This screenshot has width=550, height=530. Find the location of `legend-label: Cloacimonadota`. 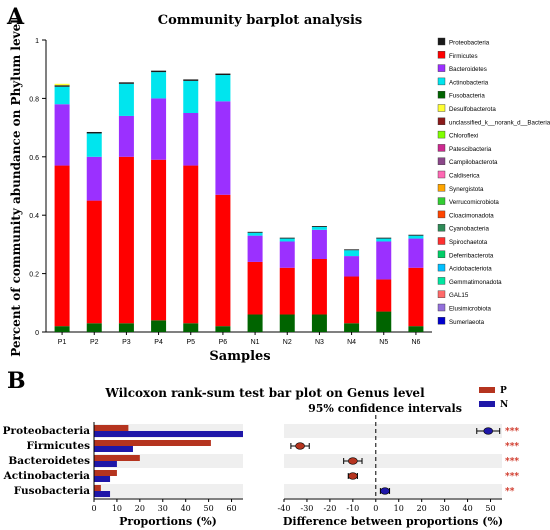

legend-label: Cloacimonadota is located at coordinates (471, 215).